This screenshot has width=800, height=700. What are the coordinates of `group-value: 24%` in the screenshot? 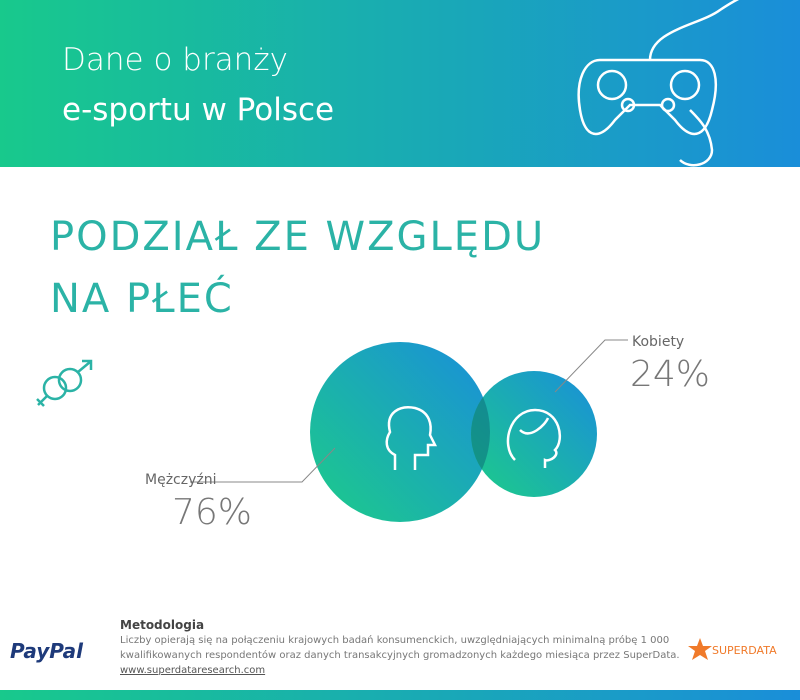 It's located at (670, 374).